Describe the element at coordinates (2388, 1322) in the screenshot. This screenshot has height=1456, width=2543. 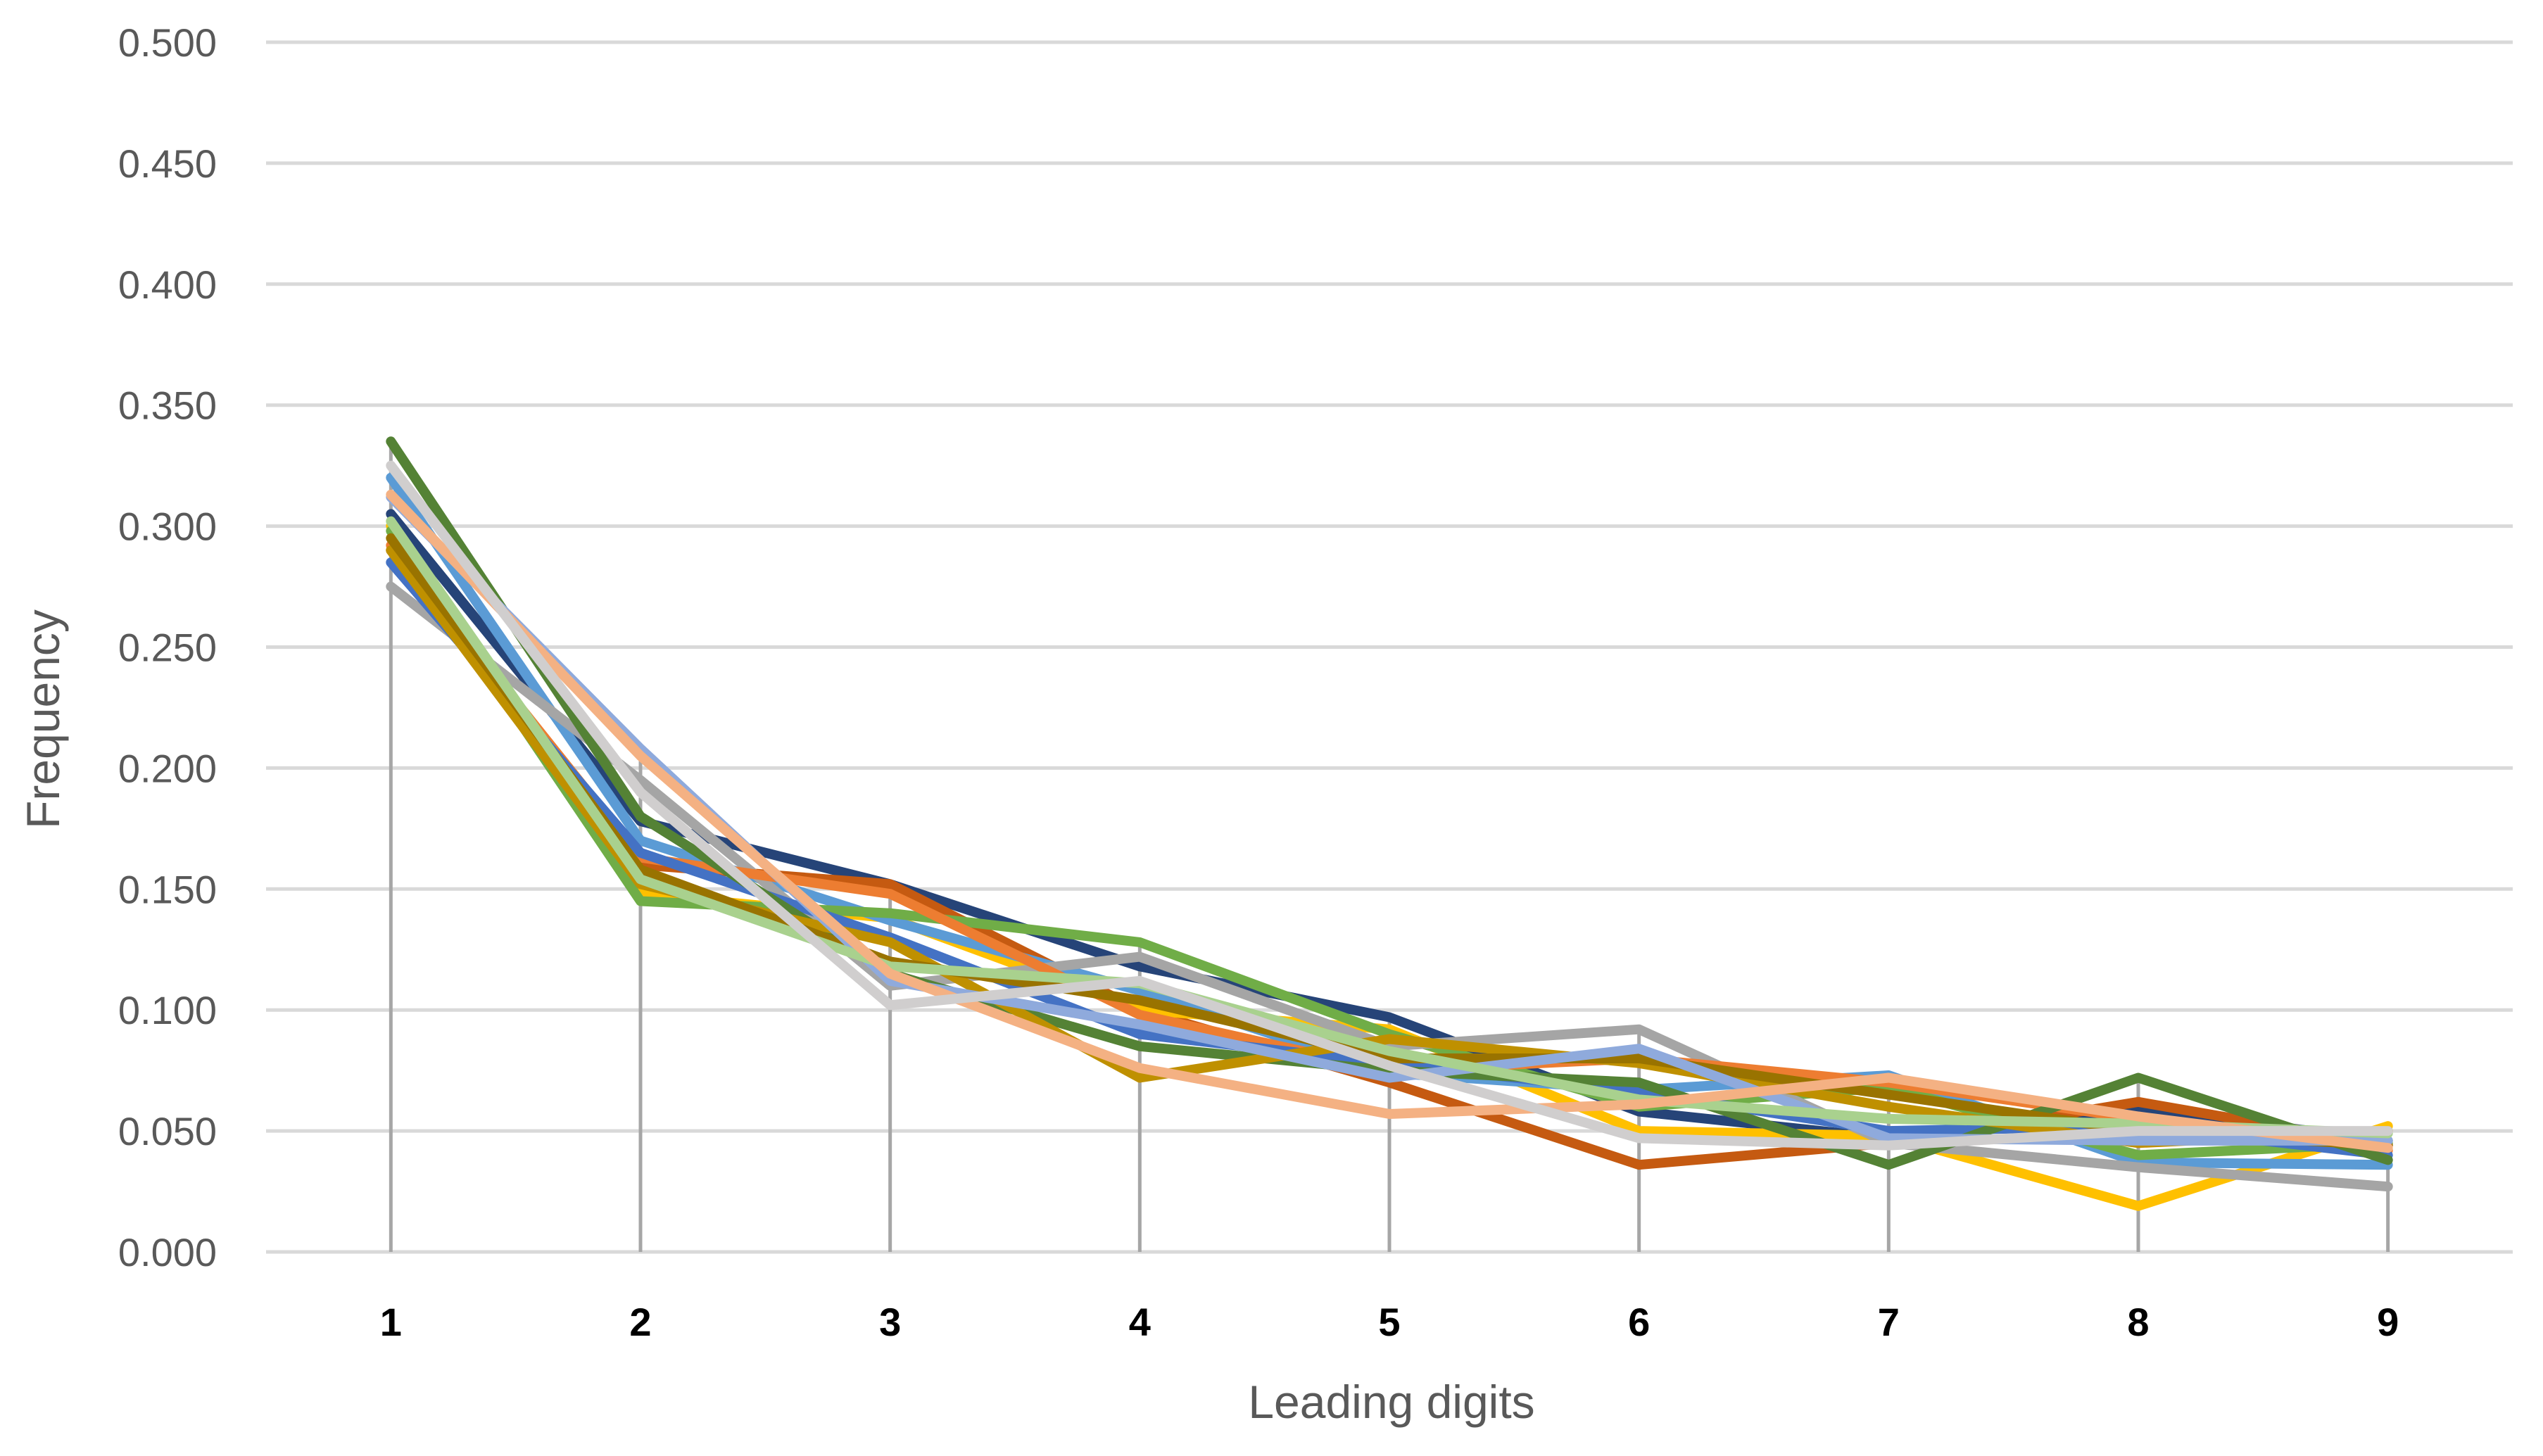
I see `x-tick-label: 9` at that location.